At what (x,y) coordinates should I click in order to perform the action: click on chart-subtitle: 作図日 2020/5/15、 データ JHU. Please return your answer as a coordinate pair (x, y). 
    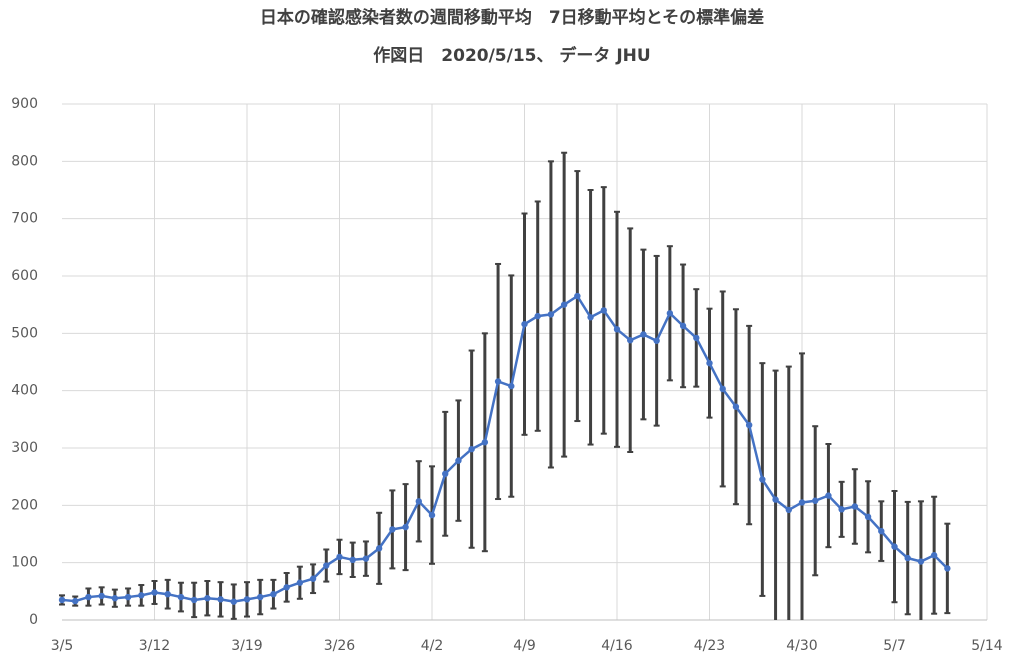
    Looking at the image, I should click on (511, 55).